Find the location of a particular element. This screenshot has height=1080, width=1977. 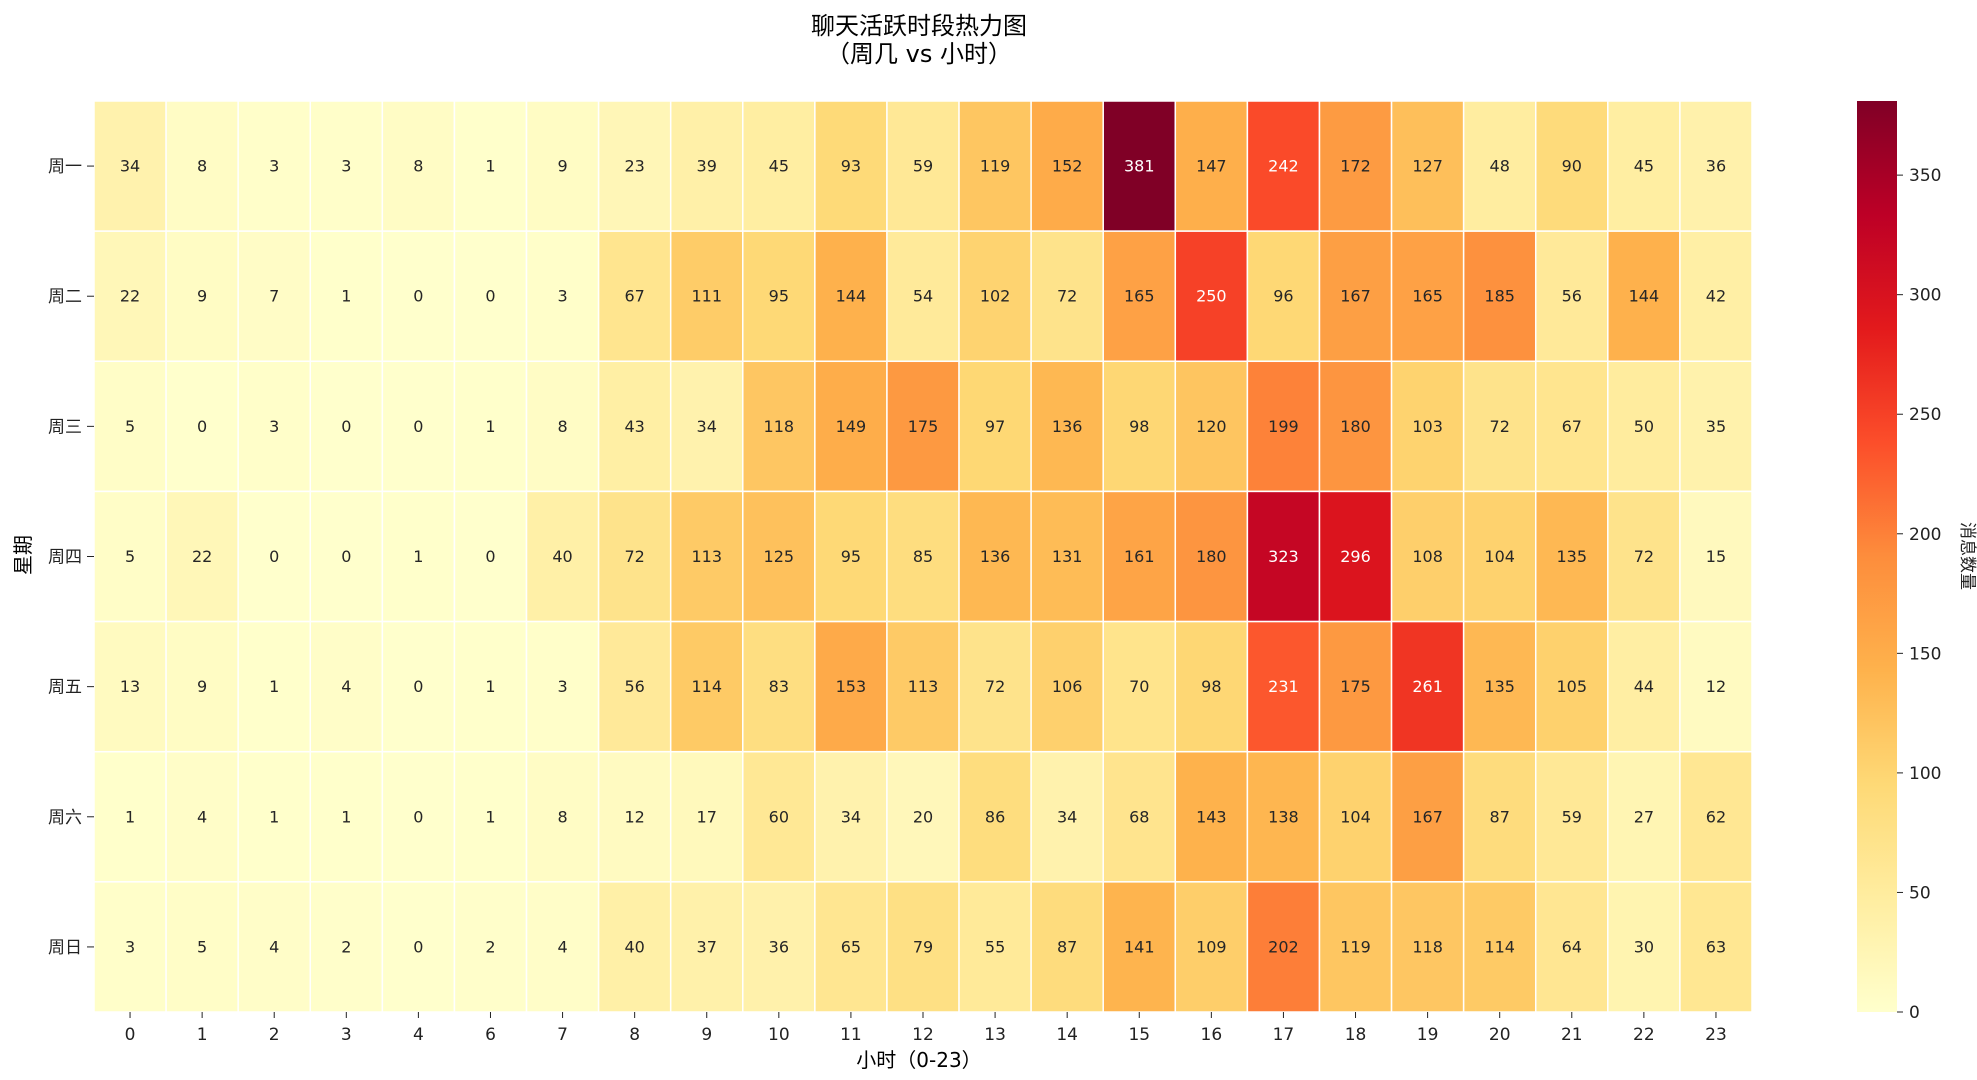

cell-value-label: 2 is located at coordinates (490, 946).